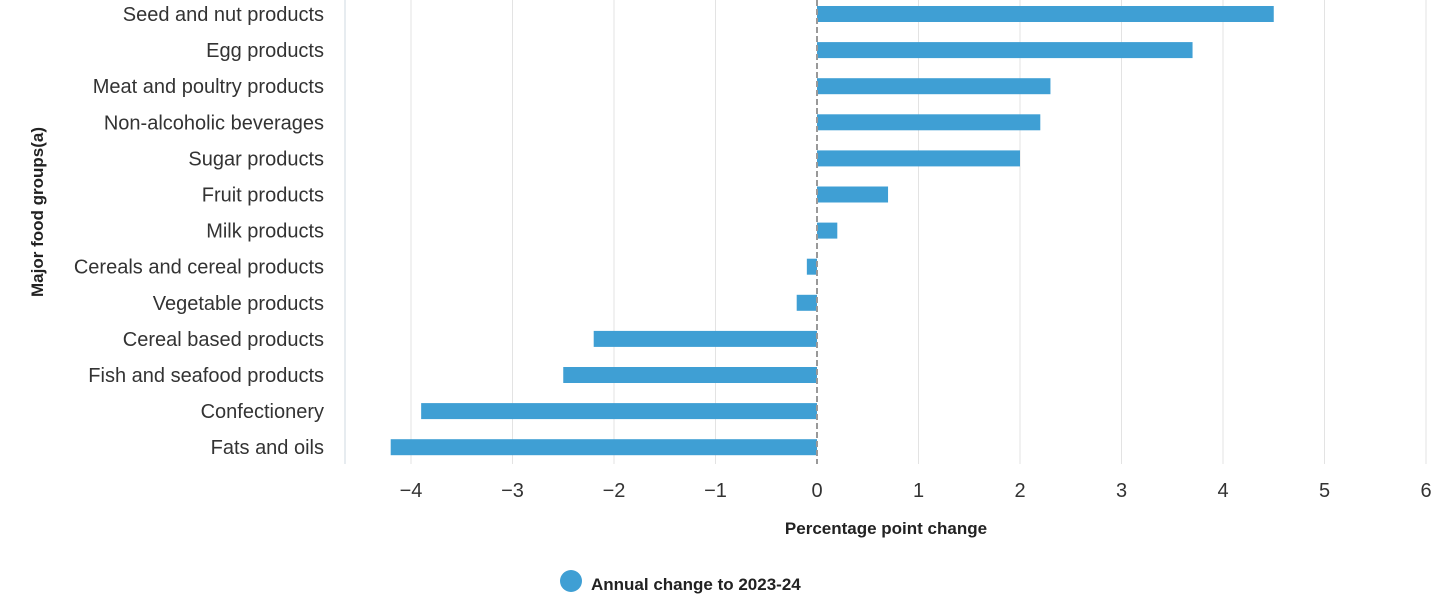  What do you see at coordinates (886, 528) in the screenshot?
I see `x-axis-title: Percentage point change` at bounding box center [886, 528].